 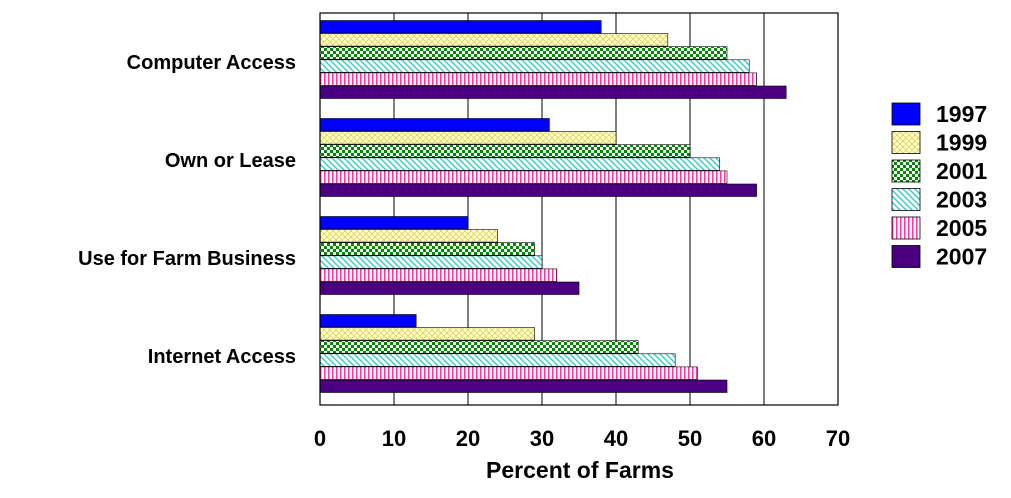 What do you see at coordinates (690, 438) in the screenshot?
I see `x-tick-label: 50` at bounding box center [690, 438].